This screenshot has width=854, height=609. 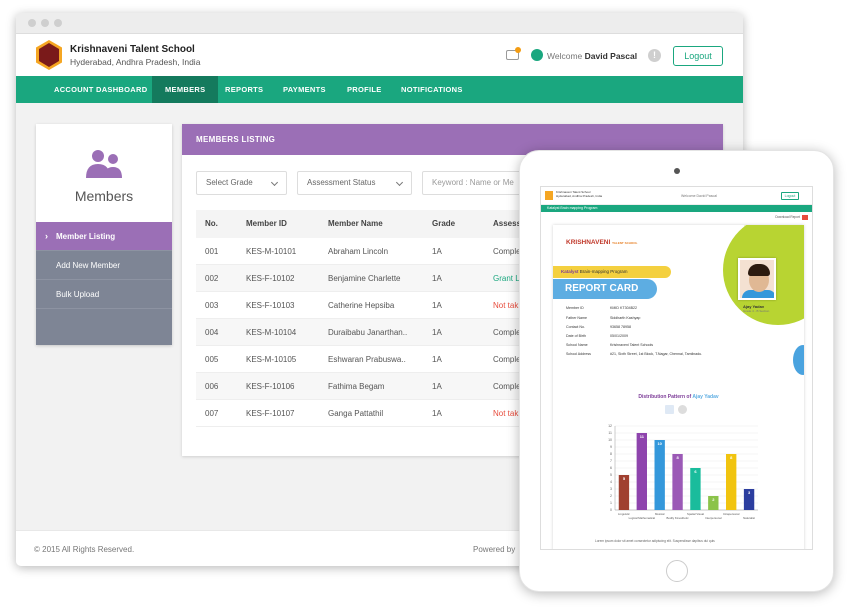 What do you see at coordinates (104, 196) in the screenshot?
I see `sidebar-title: Members` at bounding box center [104, 196].